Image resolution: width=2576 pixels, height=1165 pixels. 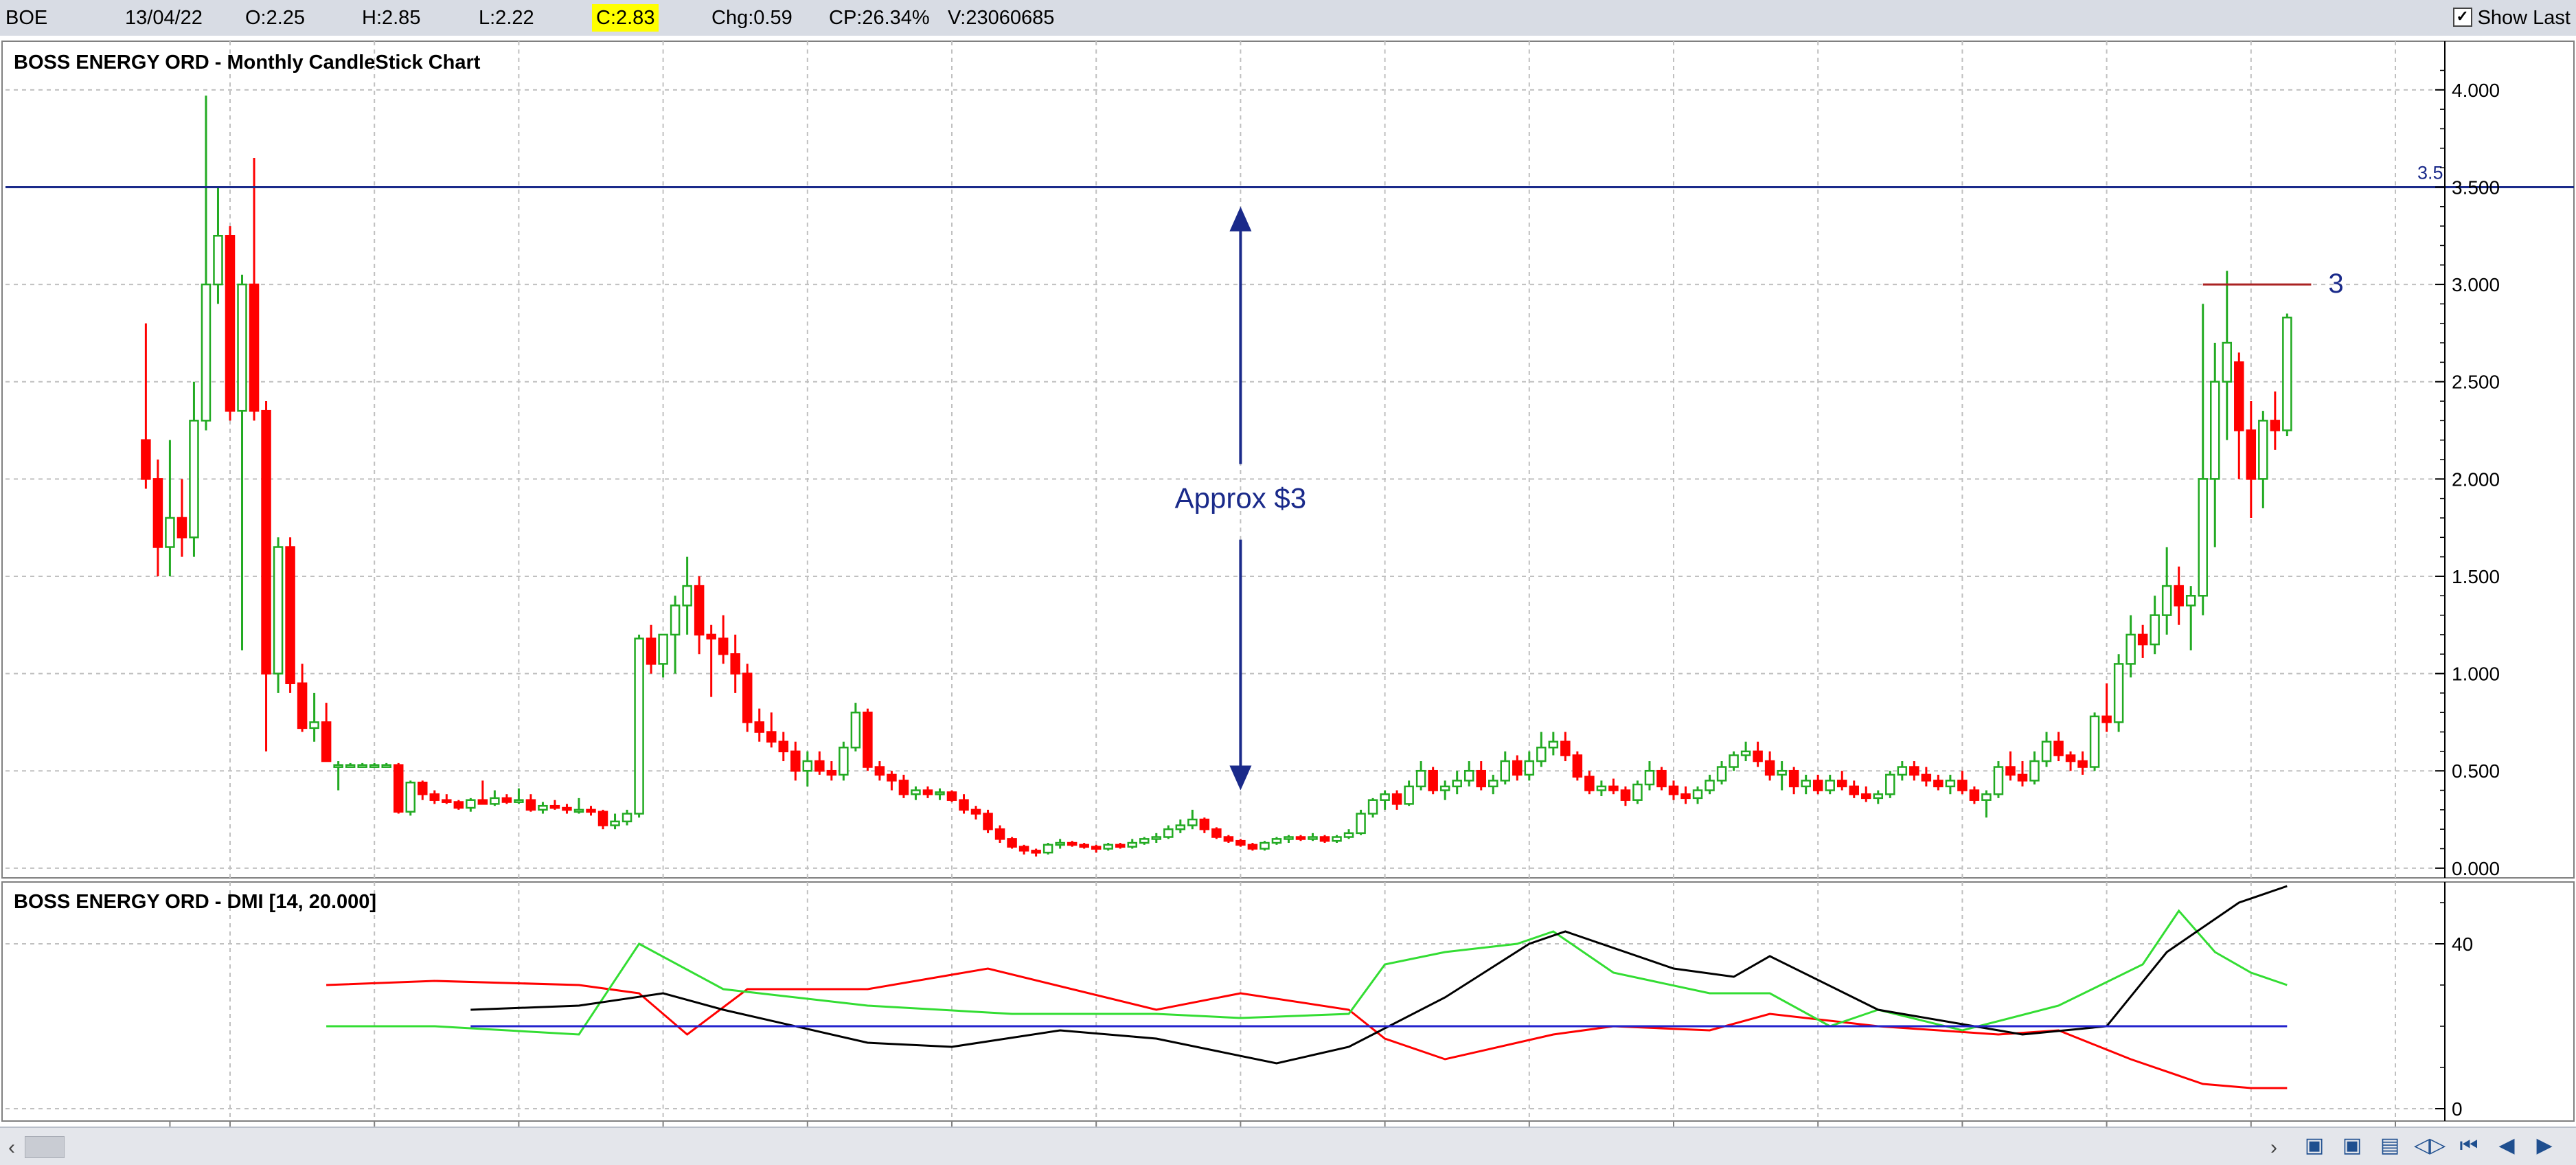 What do you see at coordinates (1240, 498) in the screenshot?
I see `annotation-label: Approx $3` at bounding box center [1240, 498].